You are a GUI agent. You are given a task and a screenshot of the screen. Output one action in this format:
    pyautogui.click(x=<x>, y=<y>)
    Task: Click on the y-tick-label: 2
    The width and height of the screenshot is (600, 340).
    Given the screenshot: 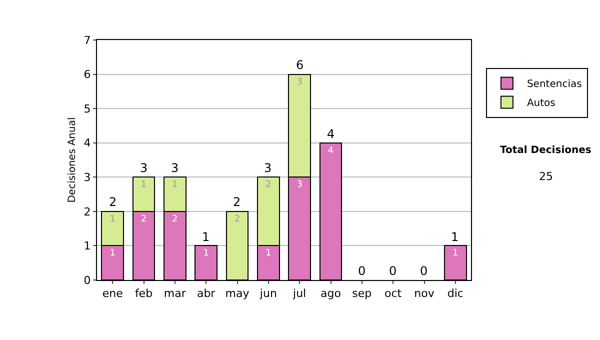 What is the action you would take?
    pyautogui.click(x=87, y=211)
    